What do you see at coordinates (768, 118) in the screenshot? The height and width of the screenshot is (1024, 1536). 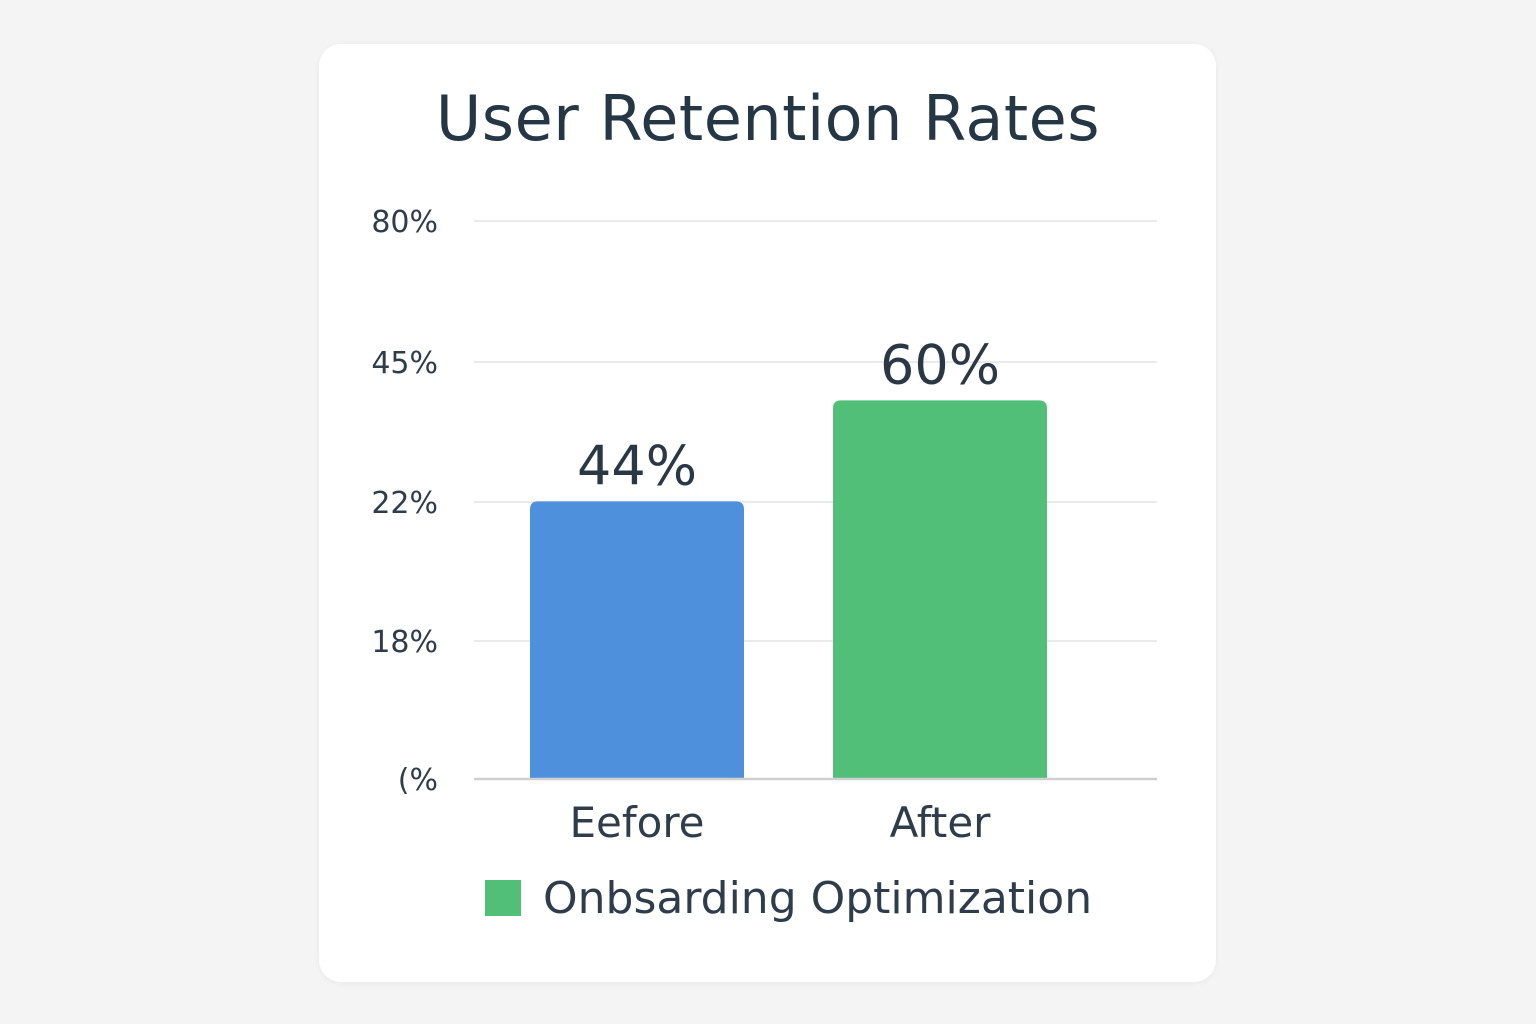 I see `chart-title: User Retention Rates` at bounding box center [768, 118].